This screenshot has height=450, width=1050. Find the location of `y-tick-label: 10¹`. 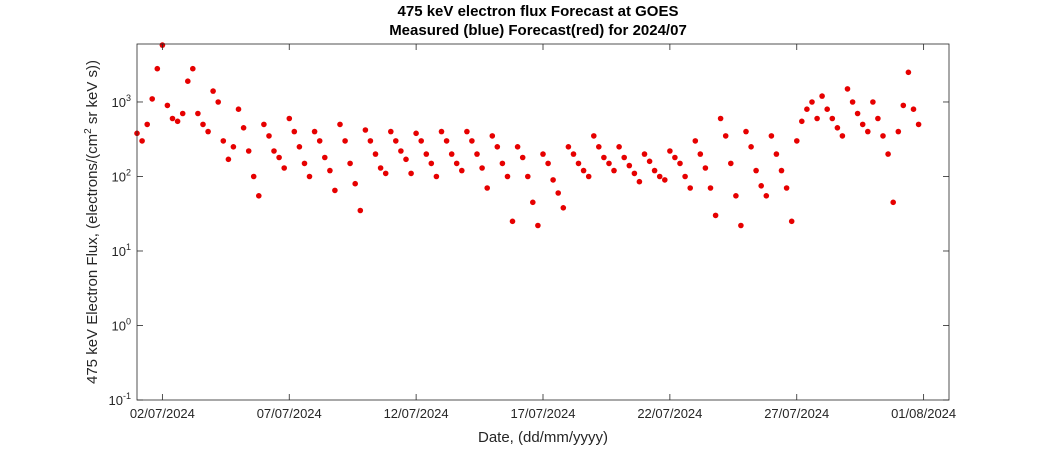

y-tick-label: 10¹ is located at coordinates (121, 250).